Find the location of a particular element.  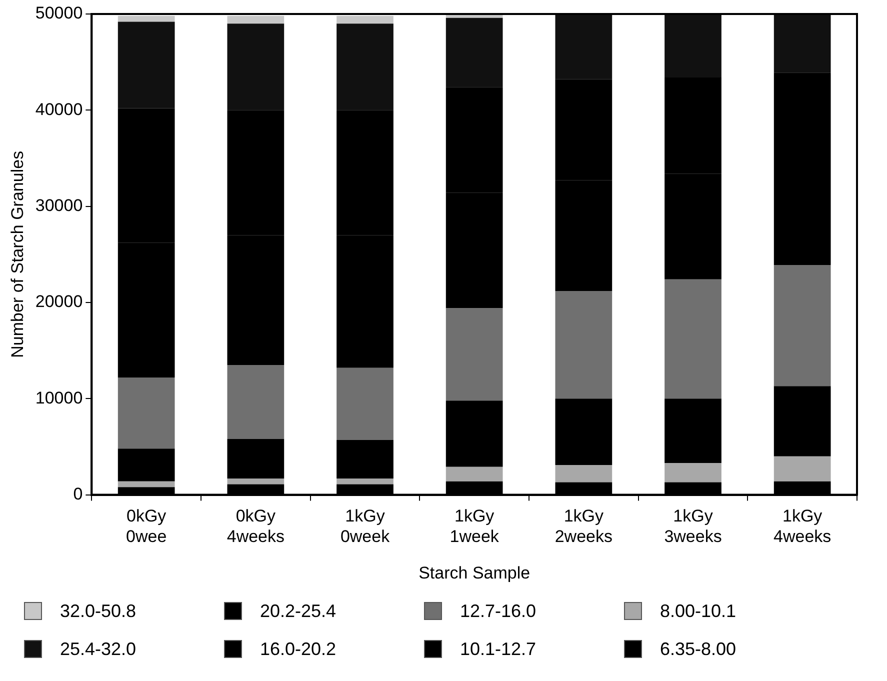

y-axis-title: Number of Starch Granules is located at coordinates (17, 254).